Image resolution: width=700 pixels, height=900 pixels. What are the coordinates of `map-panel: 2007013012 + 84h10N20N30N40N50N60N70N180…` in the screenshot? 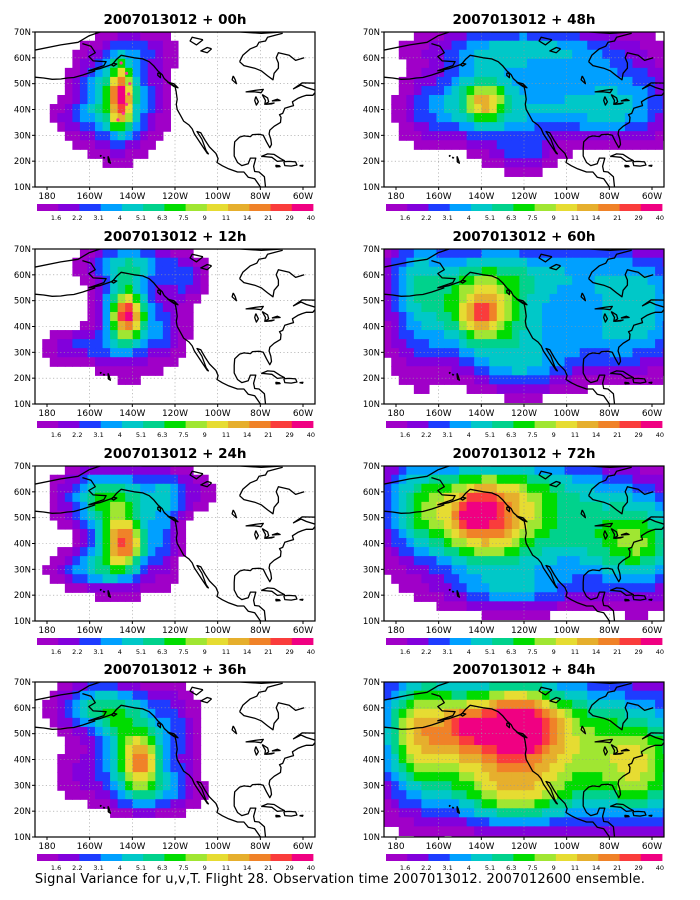 It's located at (514, 767).